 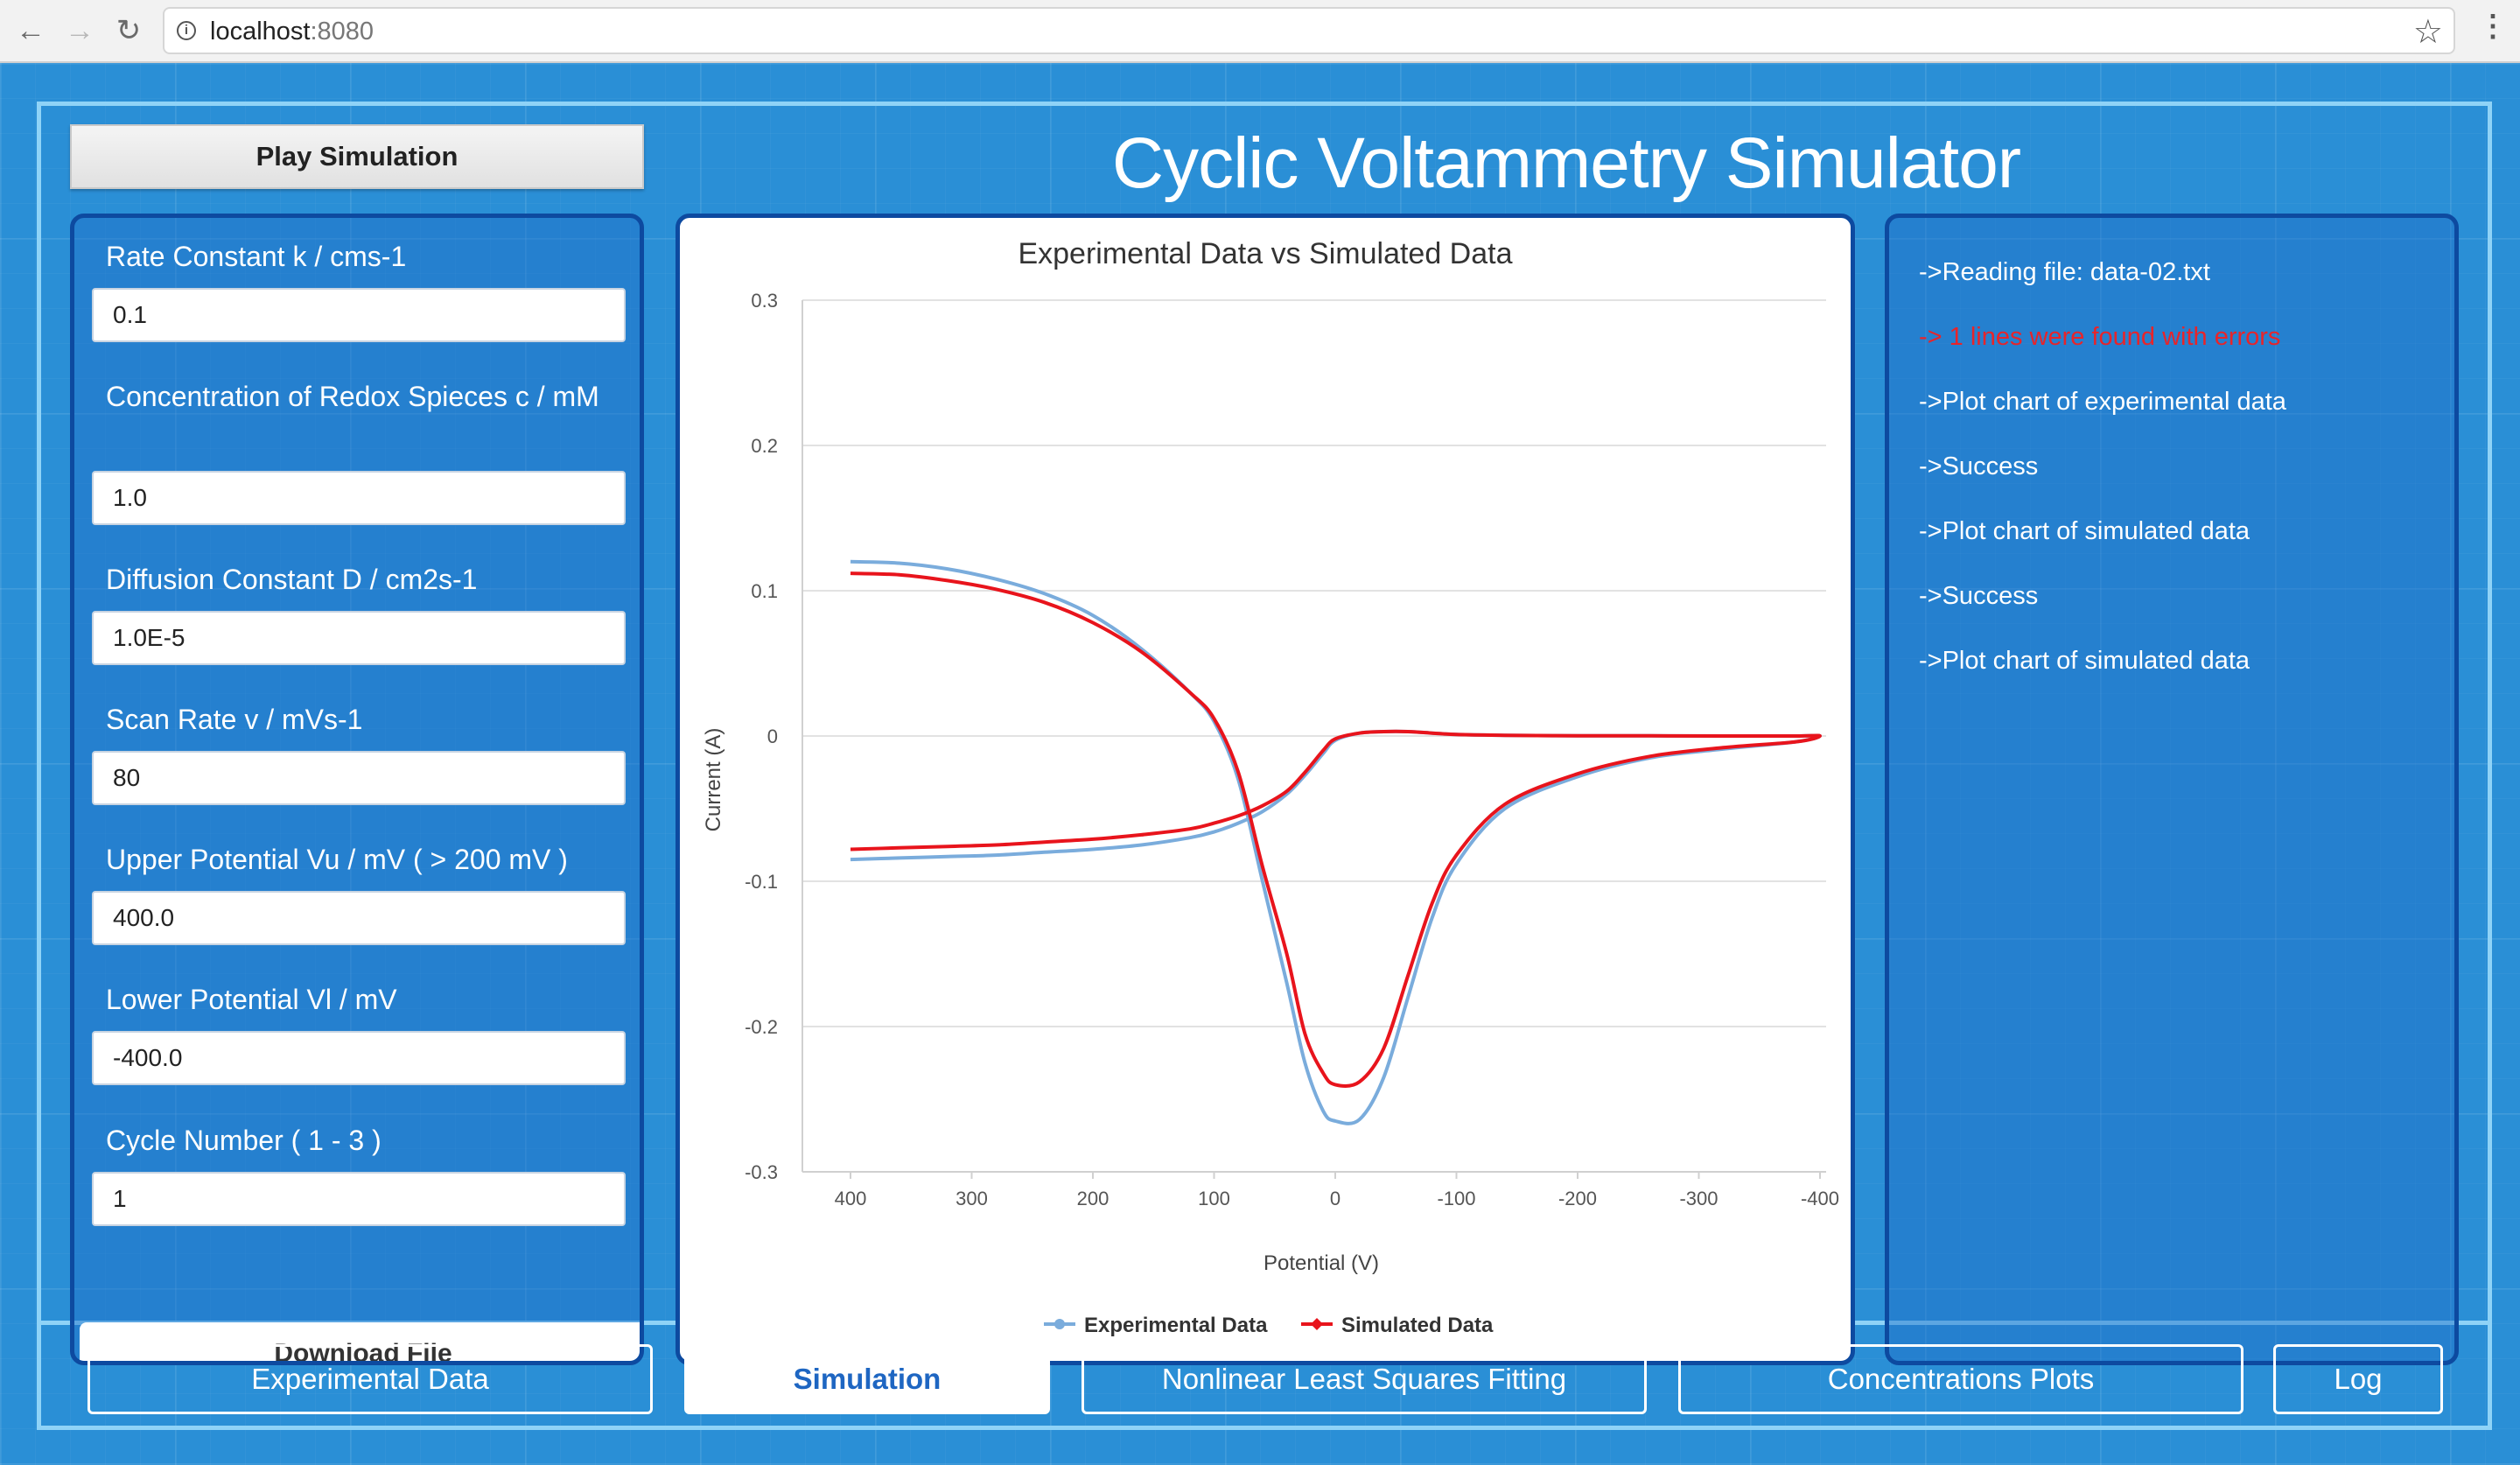 I want to click on tab-nonlinear-least-squares: Nonlinear Least Squares Fitting, so click(x=1364, y=1379).